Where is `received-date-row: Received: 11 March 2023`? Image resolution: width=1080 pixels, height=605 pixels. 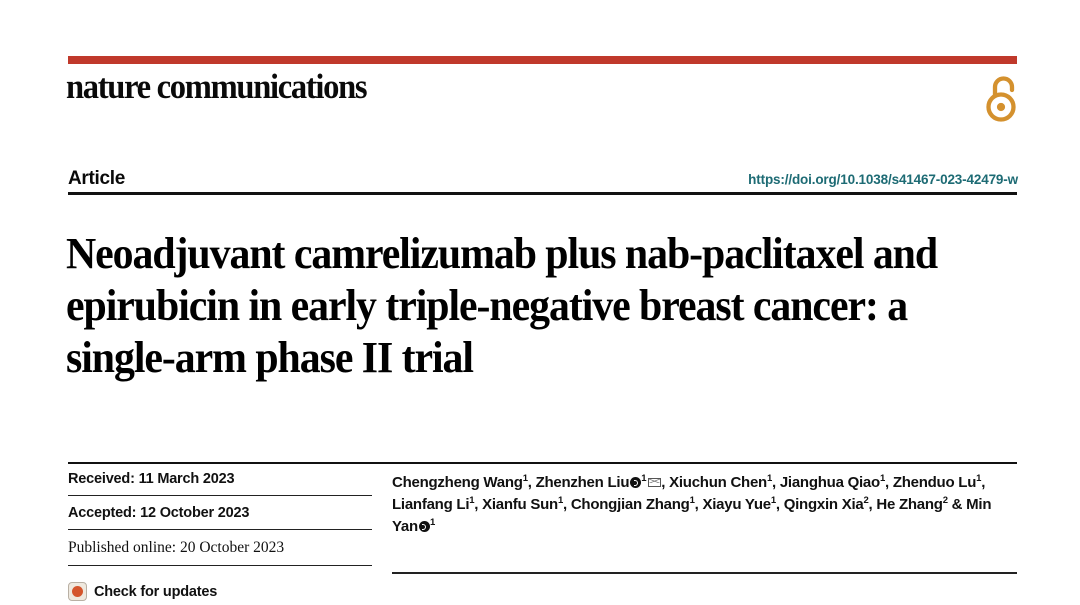
received-date-row: Received: 11 March 2023 is located at coordinates (220, 479).